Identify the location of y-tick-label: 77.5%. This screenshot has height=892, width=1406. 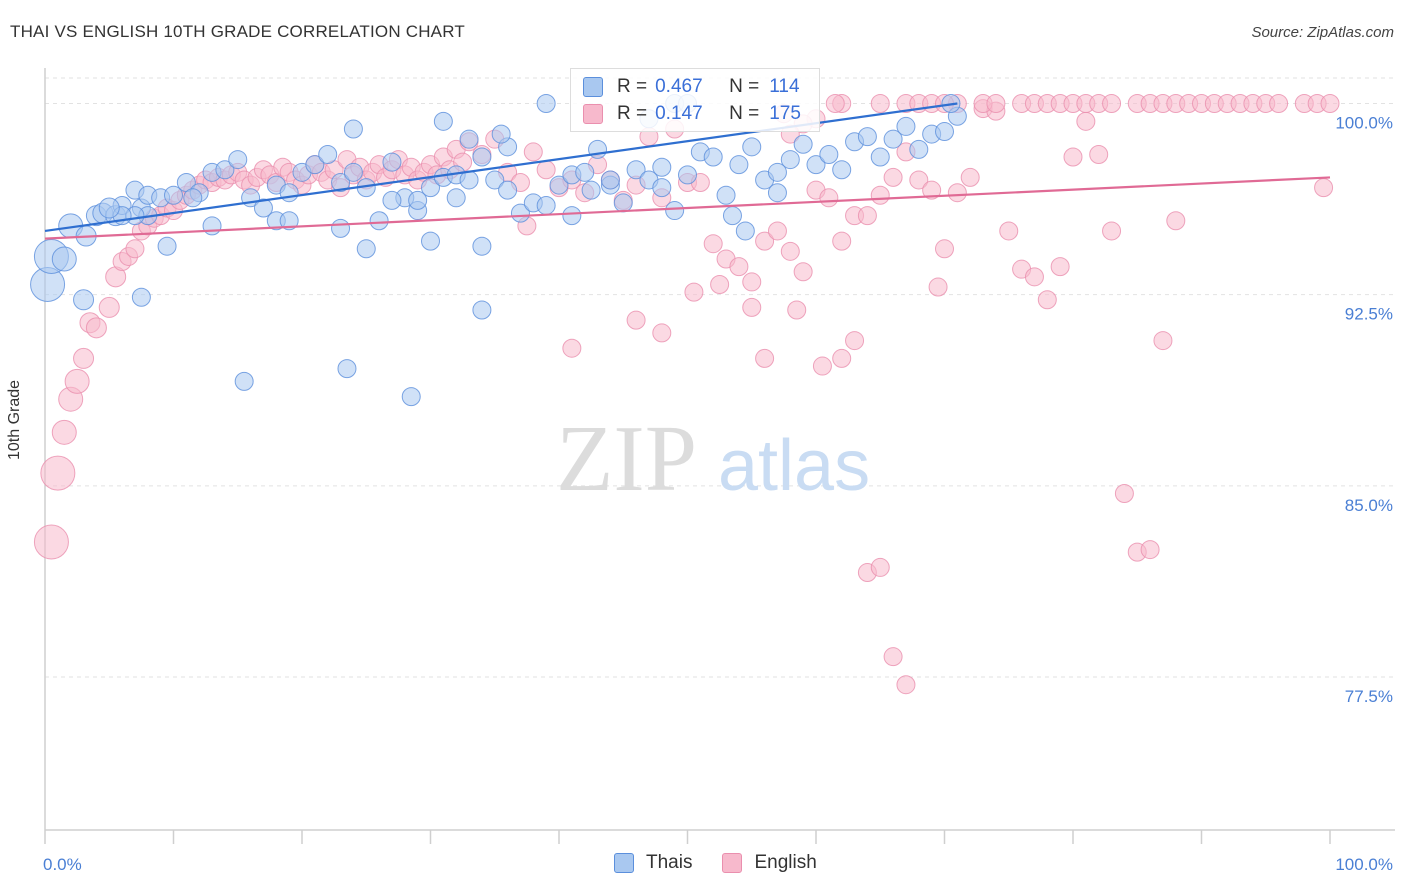
(1369, 696).